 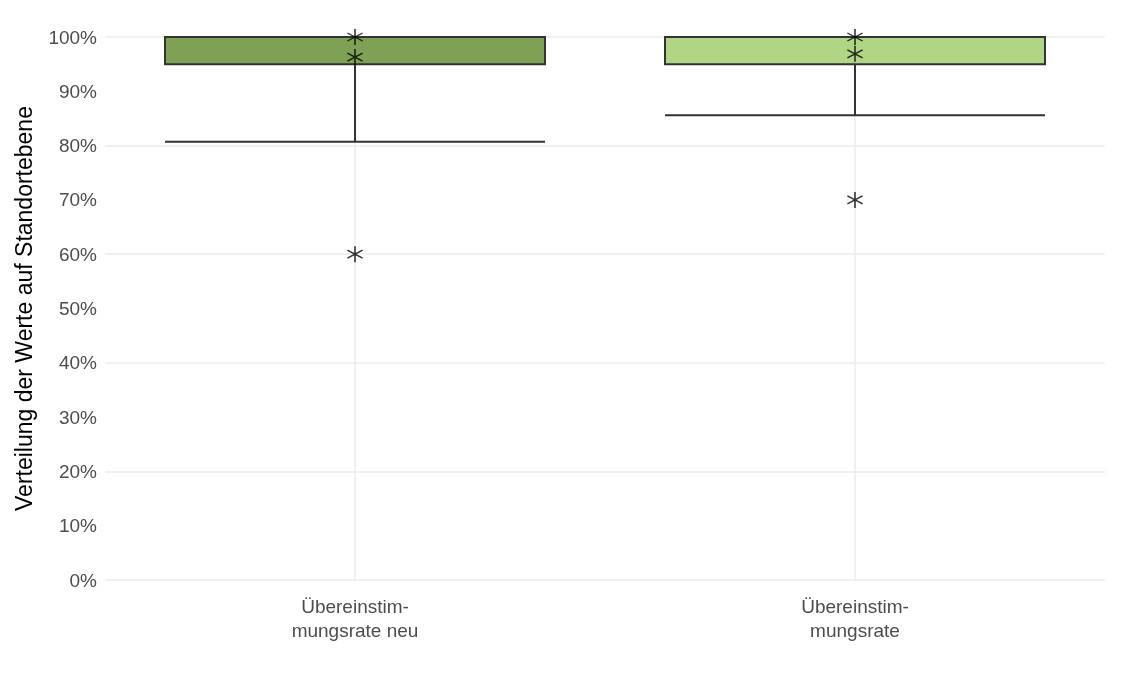 What do you see at coordinates (83, 580) in the screenshot?
I see `y-tick-label: 0%` at bounding box center [83, 580].